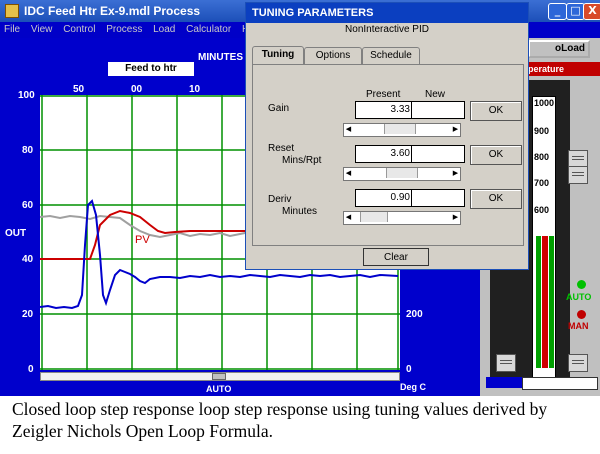 The height and width of the screenshot is (454, 600). Describe the element at coordinates (220, 57) in the screenshot. I see `time-unit-label: MINUTES` at that location.